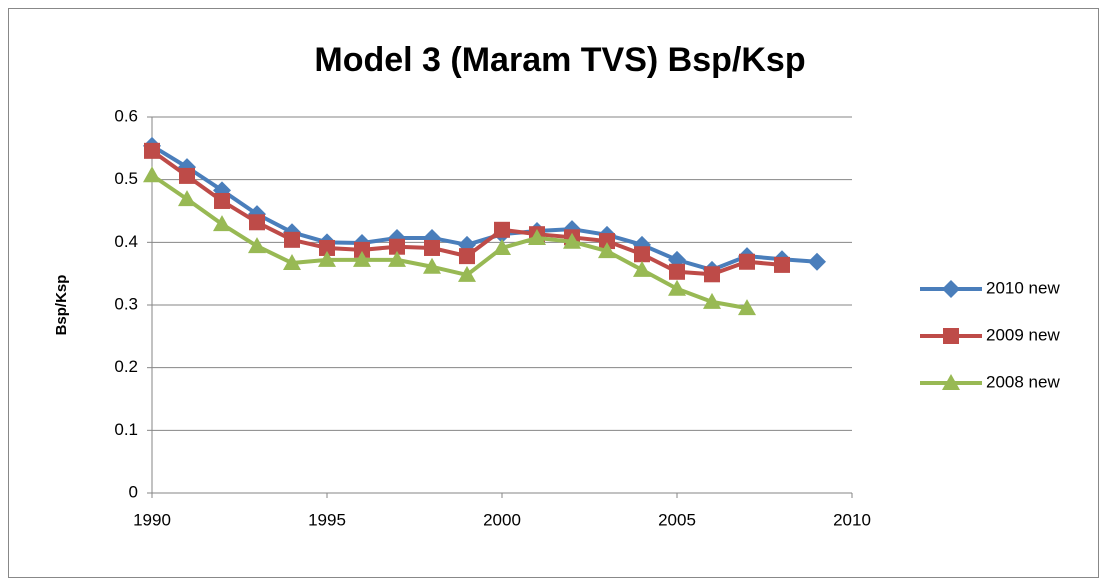 Image resolution: width=1104 pixels, height=578 pixels. I want to click on x-tick-label: 2005, so click(677, 519).